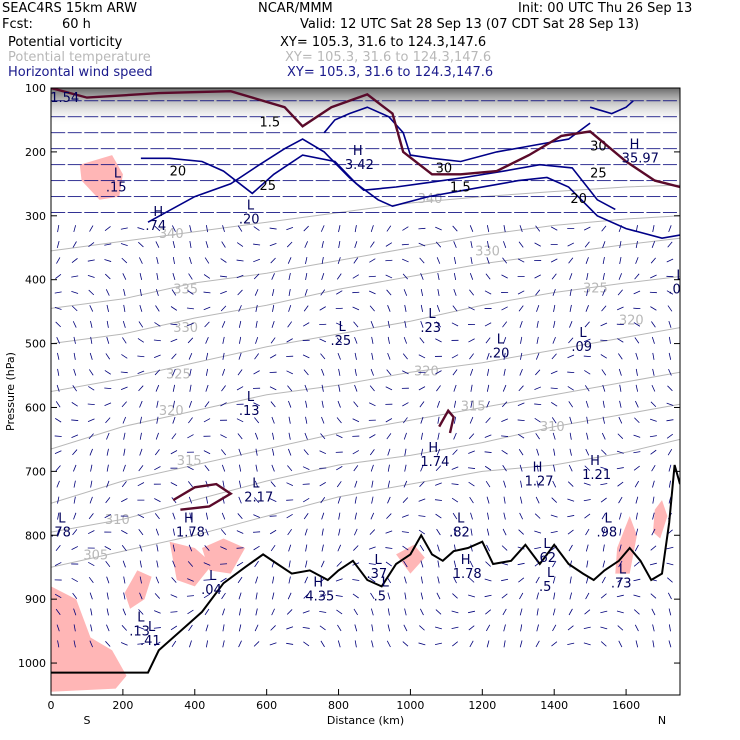  What do you see at coordinates (538, 467) in the screenshot?
I see `extremum-kind: H` at bounding box center [538, 467].